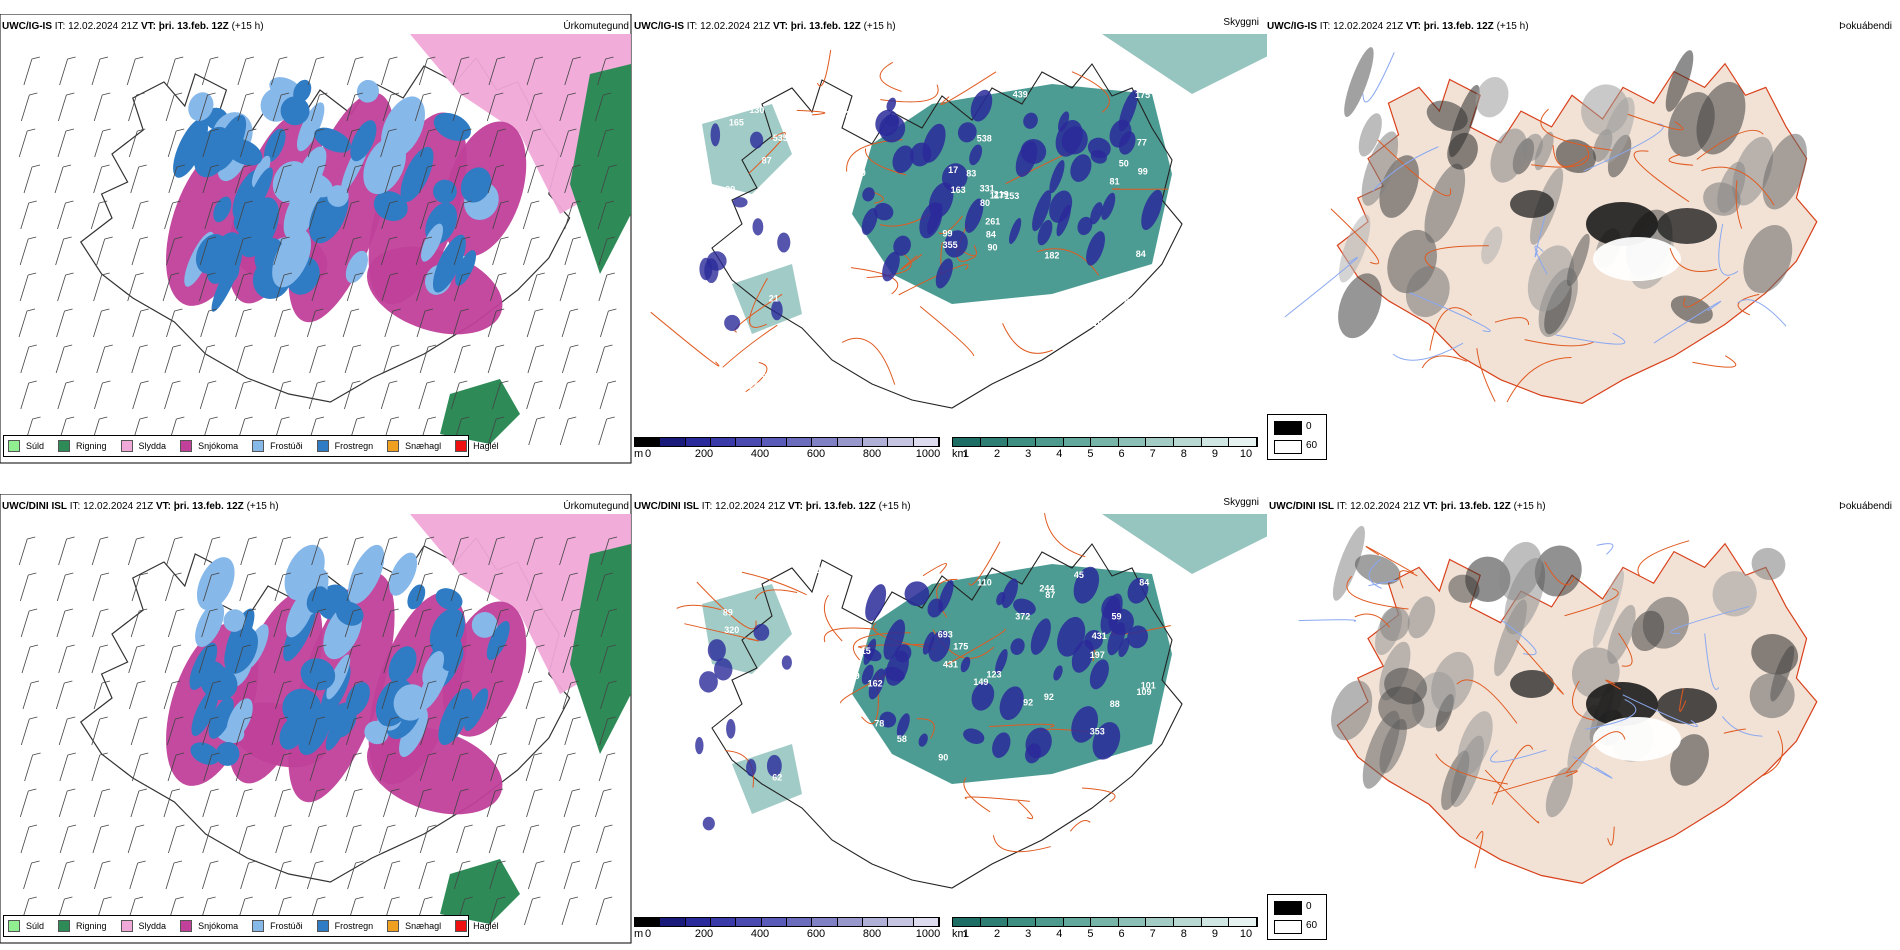 This screenshot has height=950, width=1900. Describe the element at coordinates (486, 446) in the screenshot. I see `legend-label: Haglél` at that location.